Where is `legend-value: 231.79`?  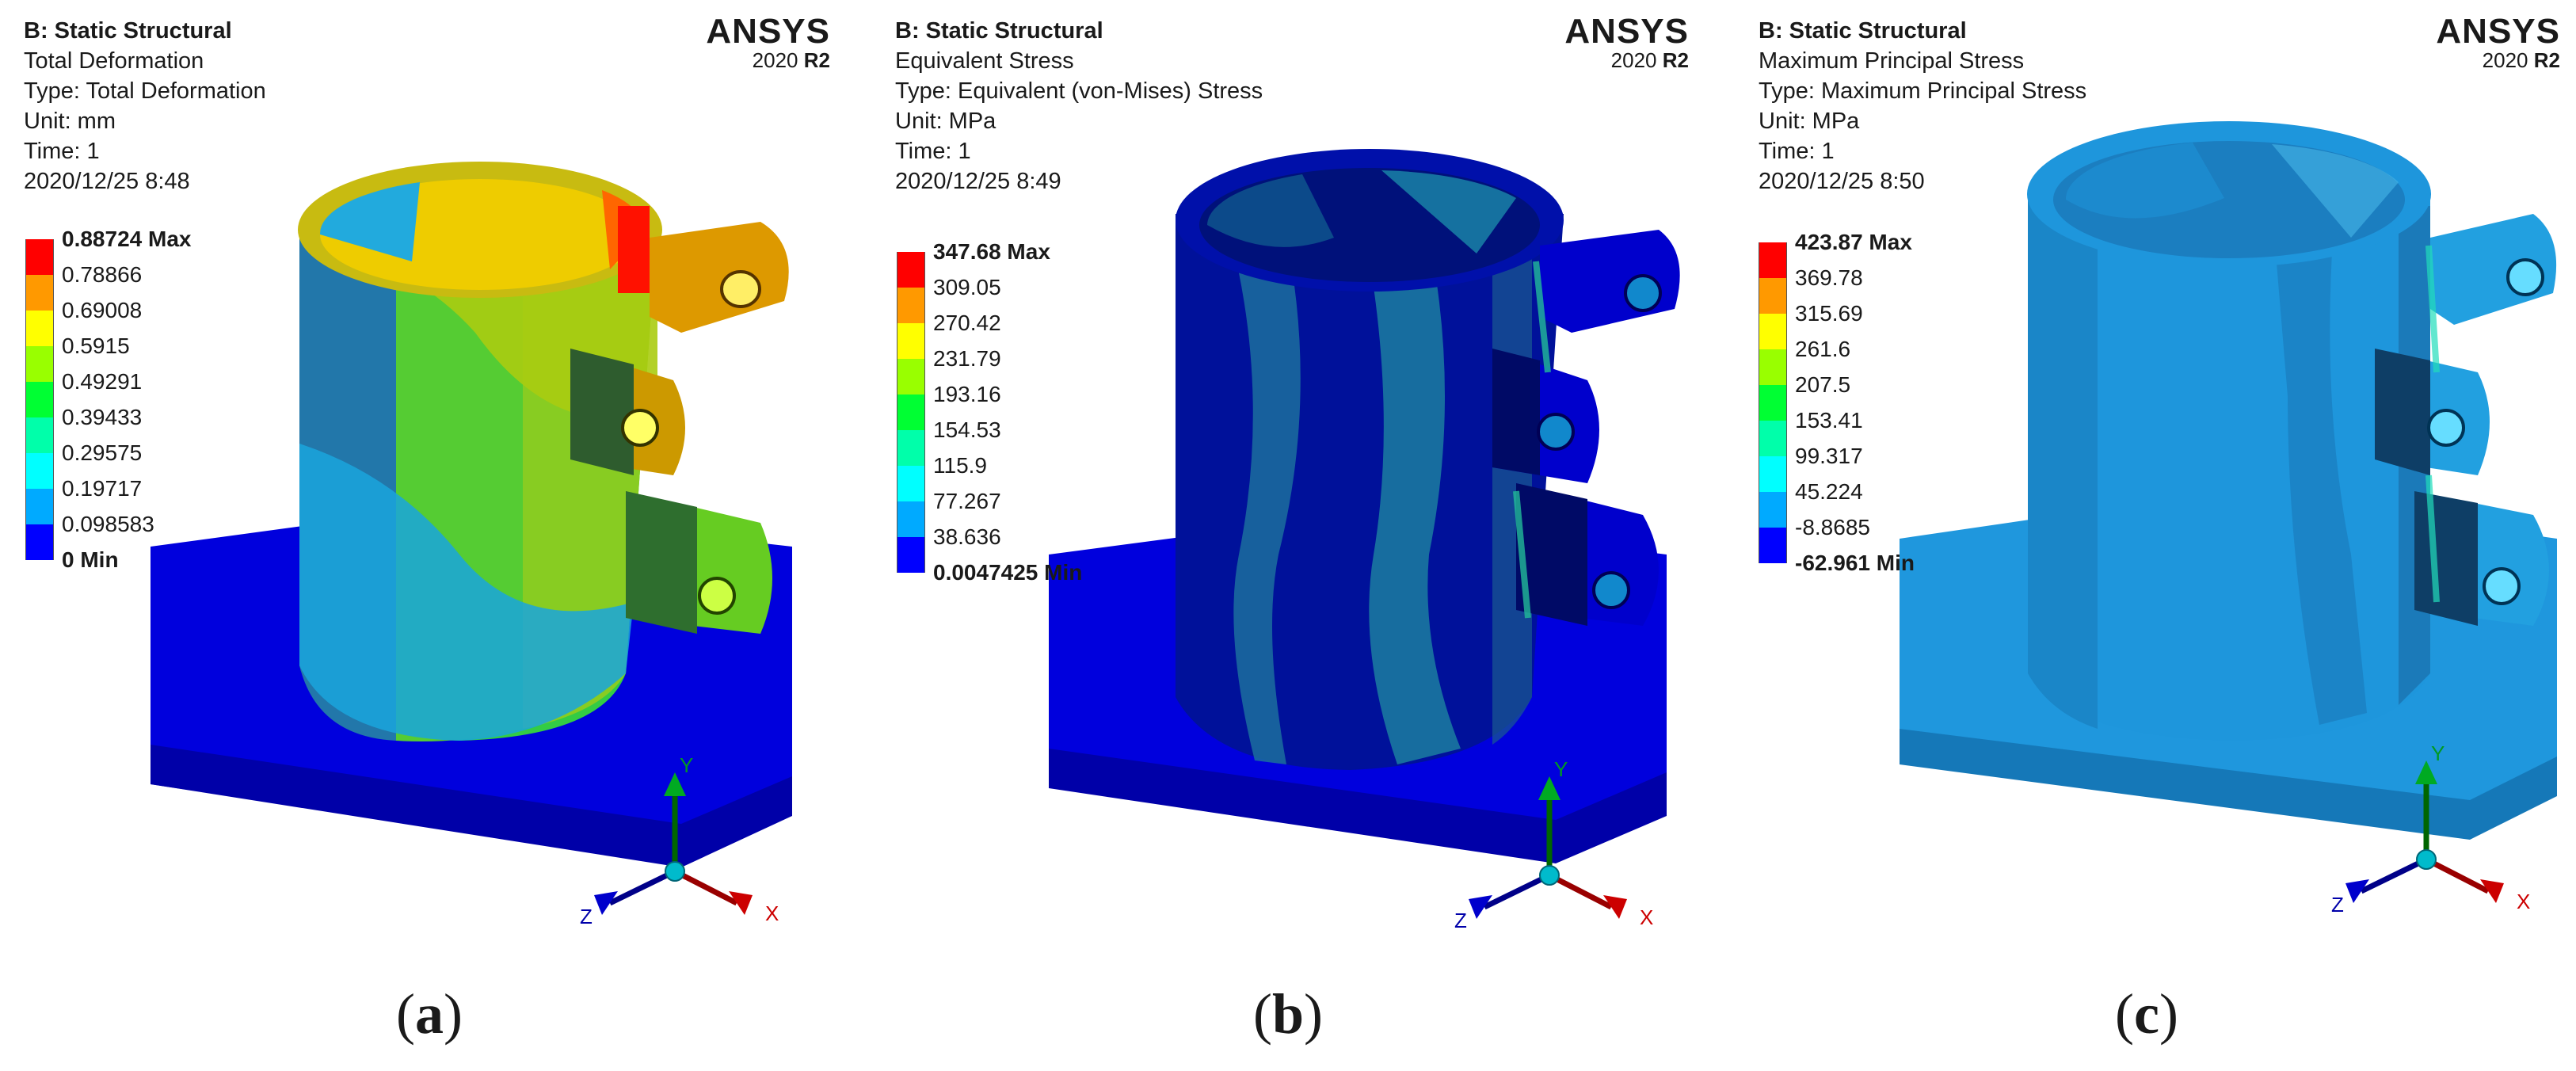 legend-value: 231.79 is located at coordinates (967, 358).